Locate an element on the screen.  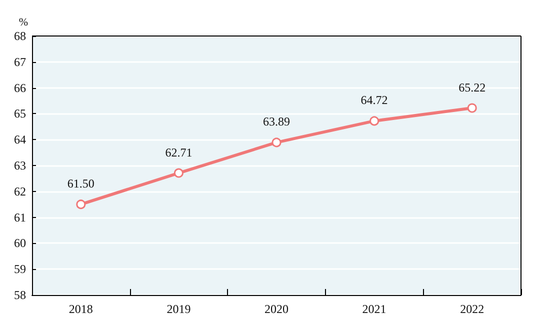
data-label: 62.71 is located at coordinates (178, 152).